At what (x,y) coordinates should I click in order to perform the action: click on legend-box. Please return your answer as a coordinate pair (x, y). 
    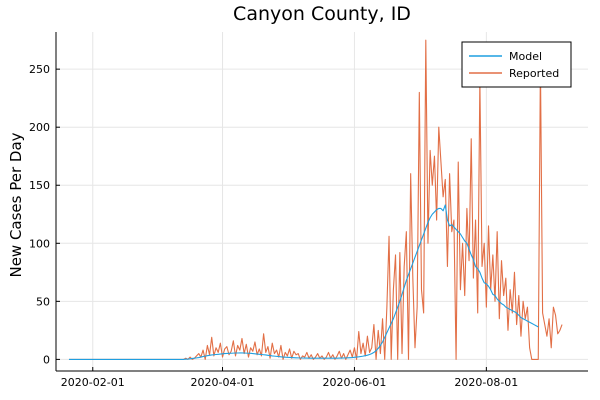
    Looking at the image, I should click on (516, 64).